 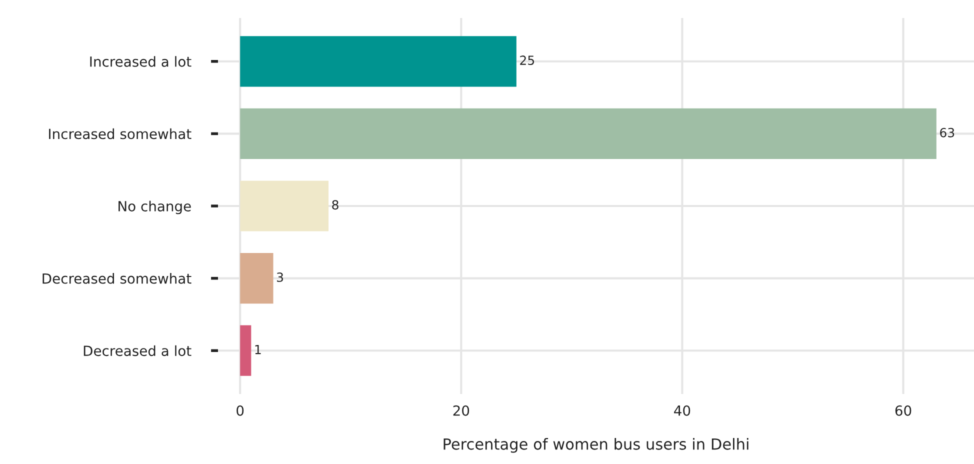 What do you see at coordinates (138, 350) in the screenshot?
I see `y-tick-label: Decreased a lot` at bounding box center [138, 350].